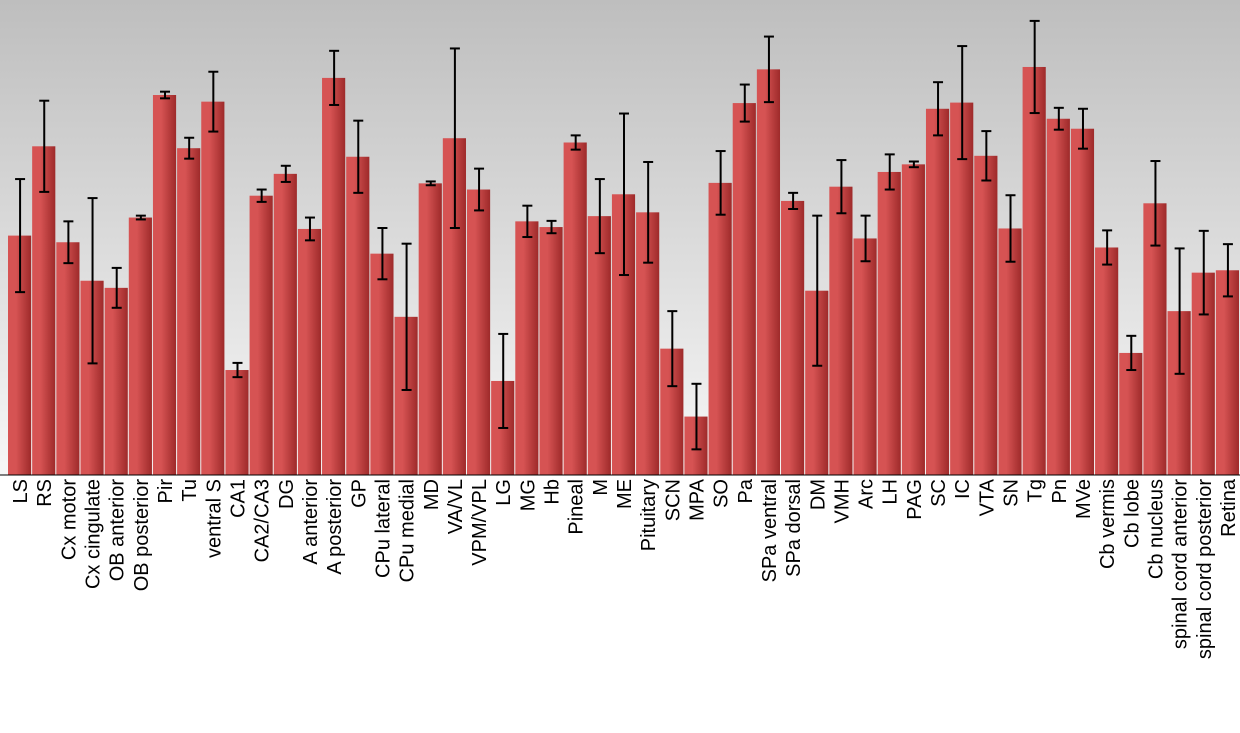 The height and width of the screenshot is (733, 1240). I want to click on x-tick-label: M, so click(601, 487).